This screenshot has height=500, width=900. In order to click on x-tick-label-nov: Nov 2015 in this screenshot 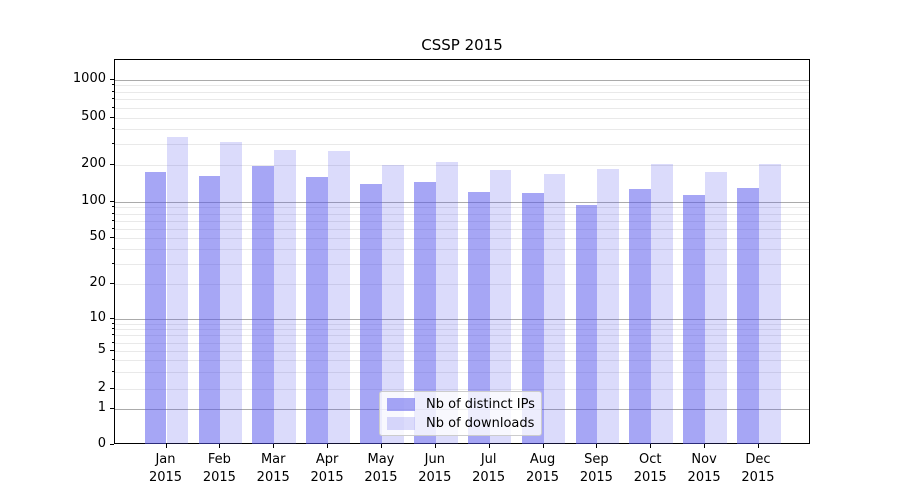, I will do `click(704, 469)`.